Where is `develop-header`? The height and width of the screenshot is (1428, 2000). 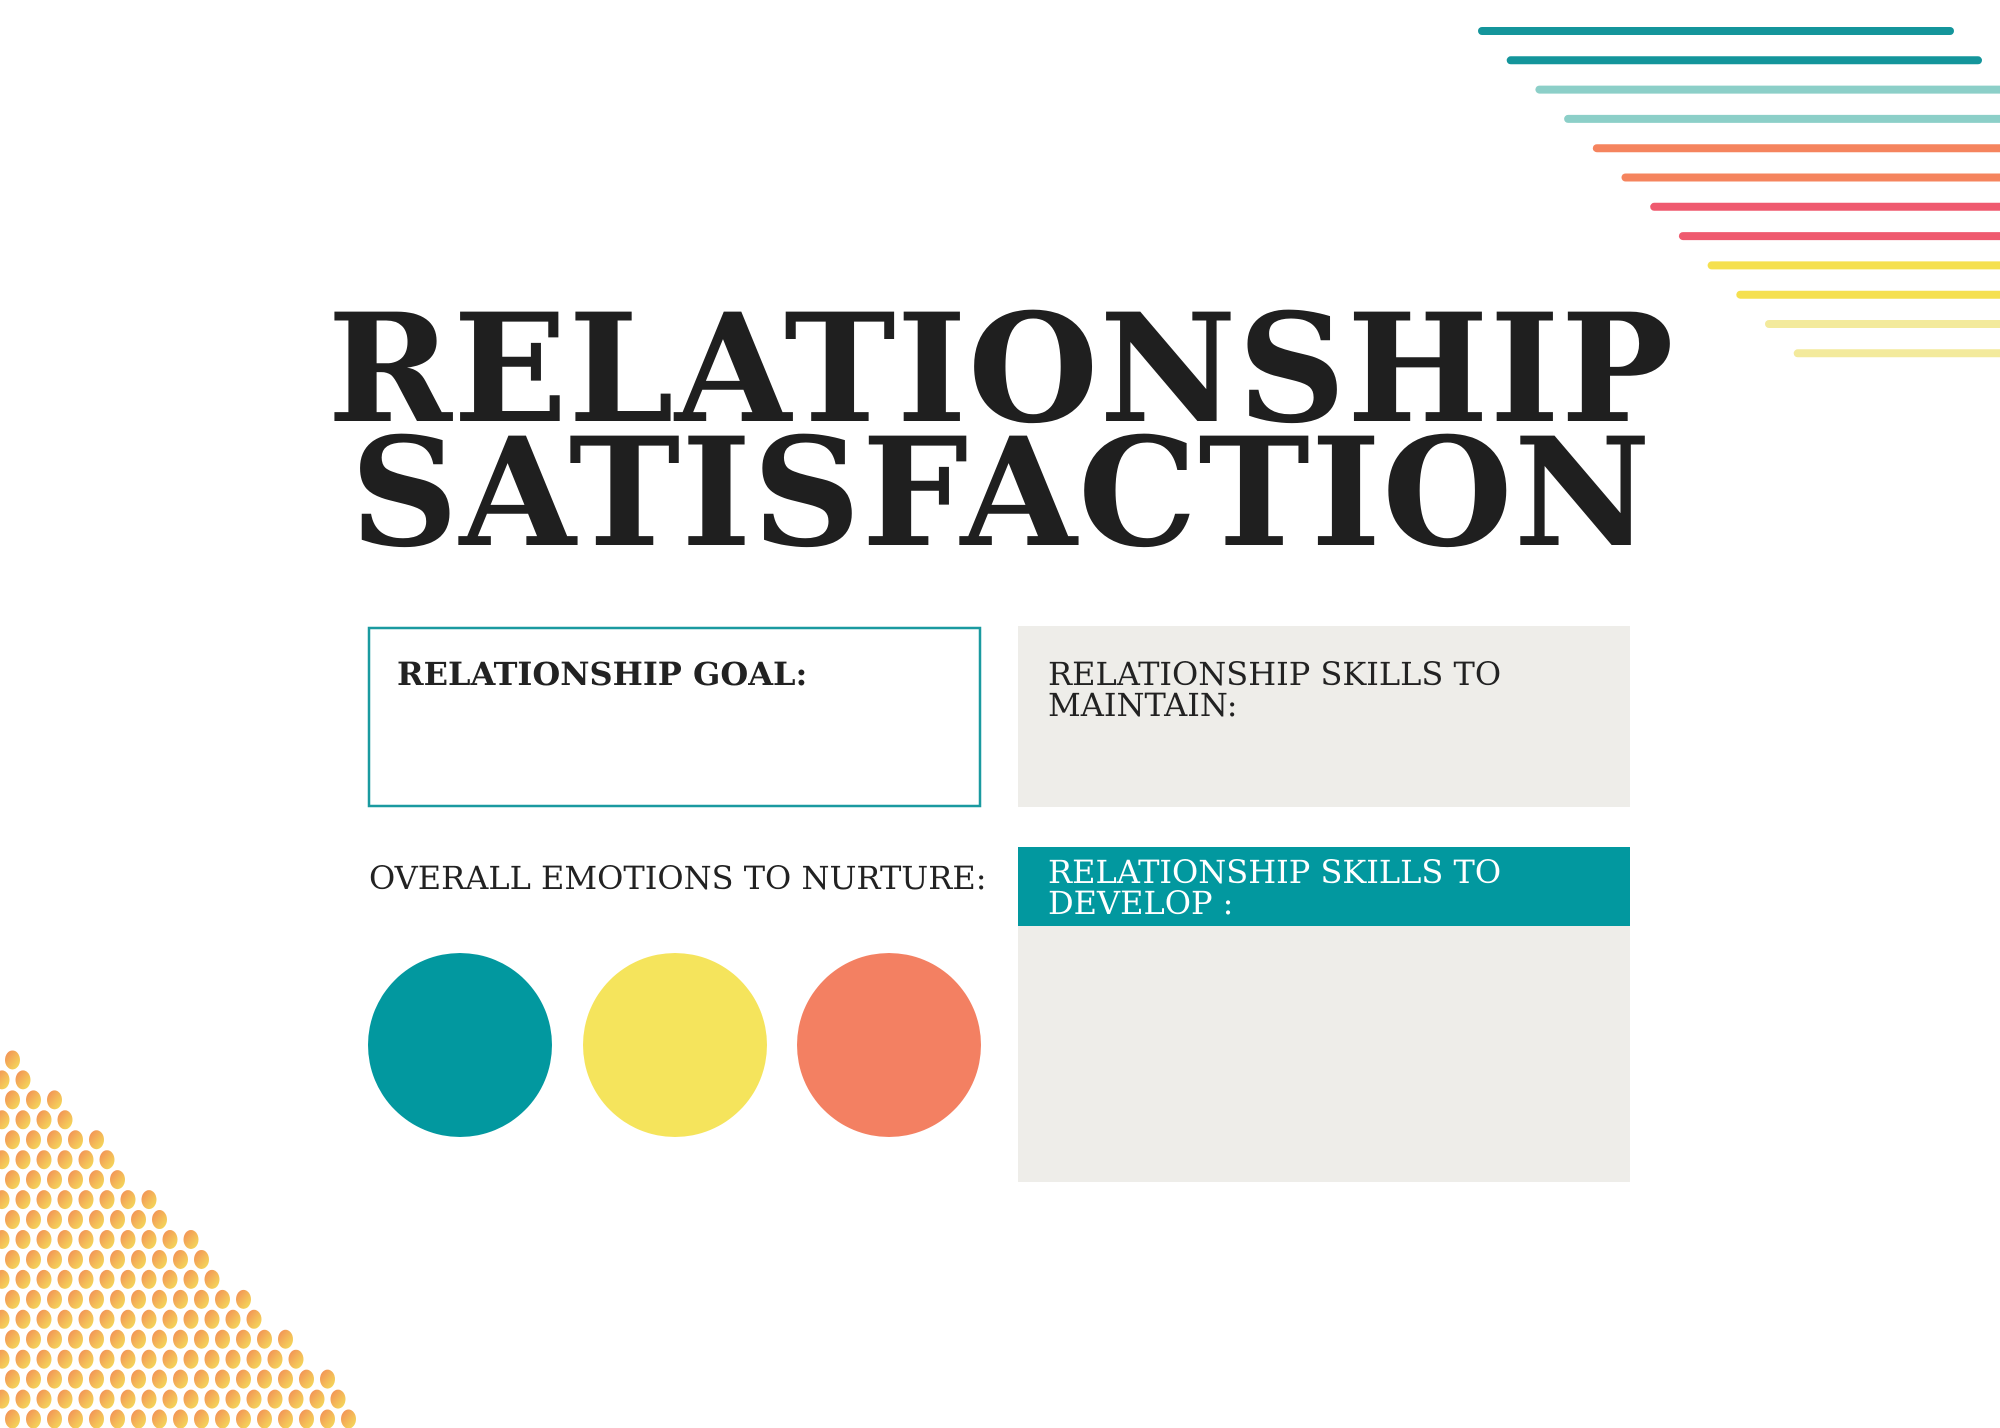 develop-header is located at coordinates (1324, 886).